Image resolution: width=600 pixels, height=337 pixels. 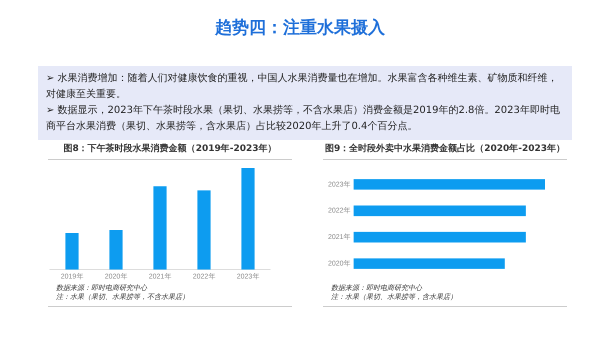 What do you see at coordinates (445, 148) in the screenshot?
I see `chart-title: 图9：全时段外卖中水果消费金额占比（2020年-2023年）` at bounding box center [445, 148].